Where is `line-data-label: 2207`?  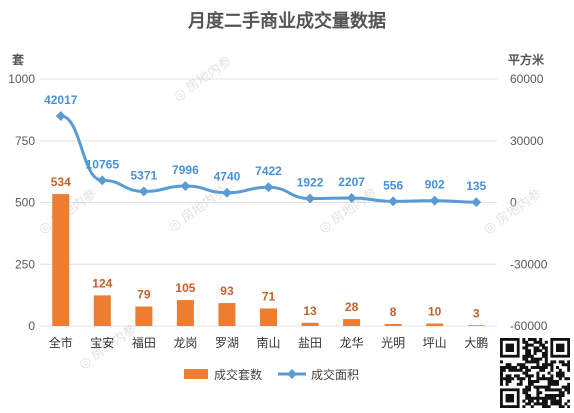
line-data-label: 2207 is located at coordinates (351, 182).